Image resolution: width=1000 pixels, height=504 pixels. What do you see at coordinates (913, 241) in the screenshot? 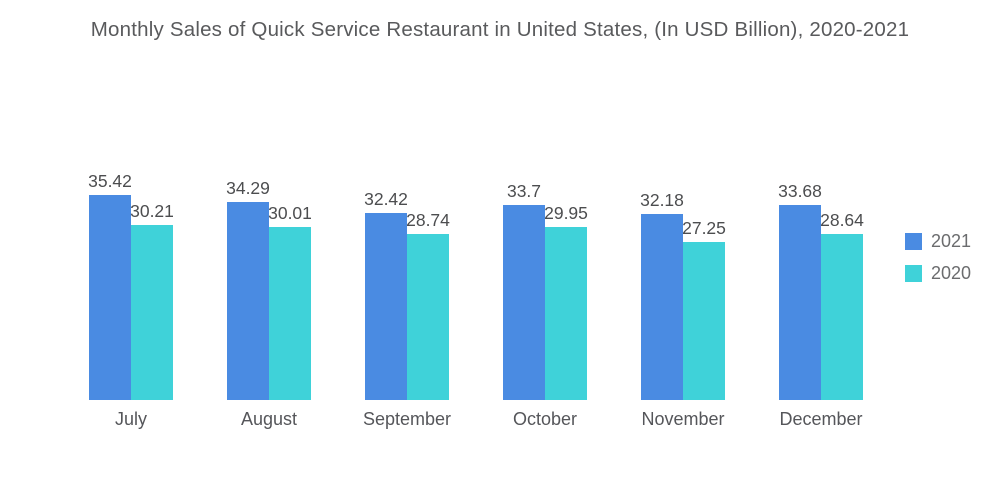
I see `legend-swatch-2021` at bounding box center [913, 241].